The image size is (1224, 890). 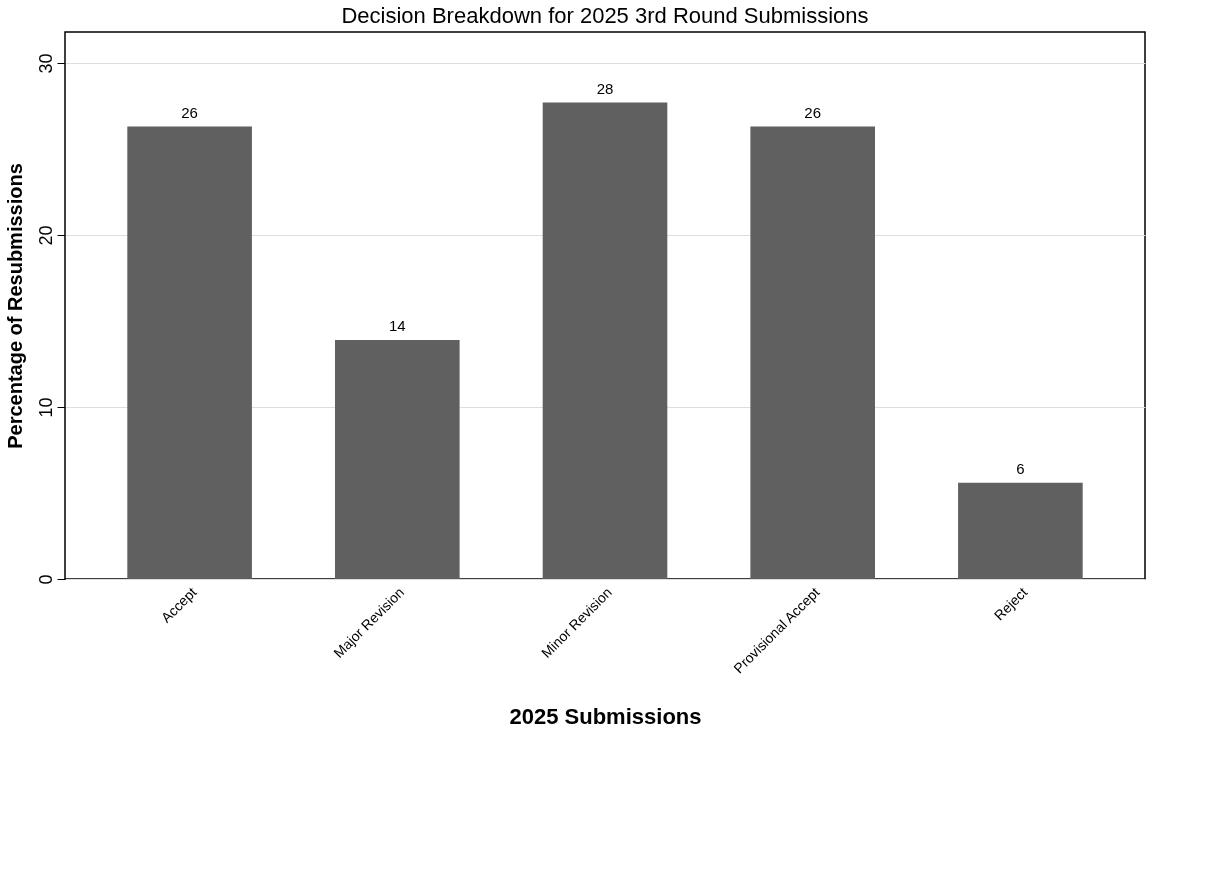 I want to click on x-axis-title: 2025 Submissions, so click(x=605, y=716).